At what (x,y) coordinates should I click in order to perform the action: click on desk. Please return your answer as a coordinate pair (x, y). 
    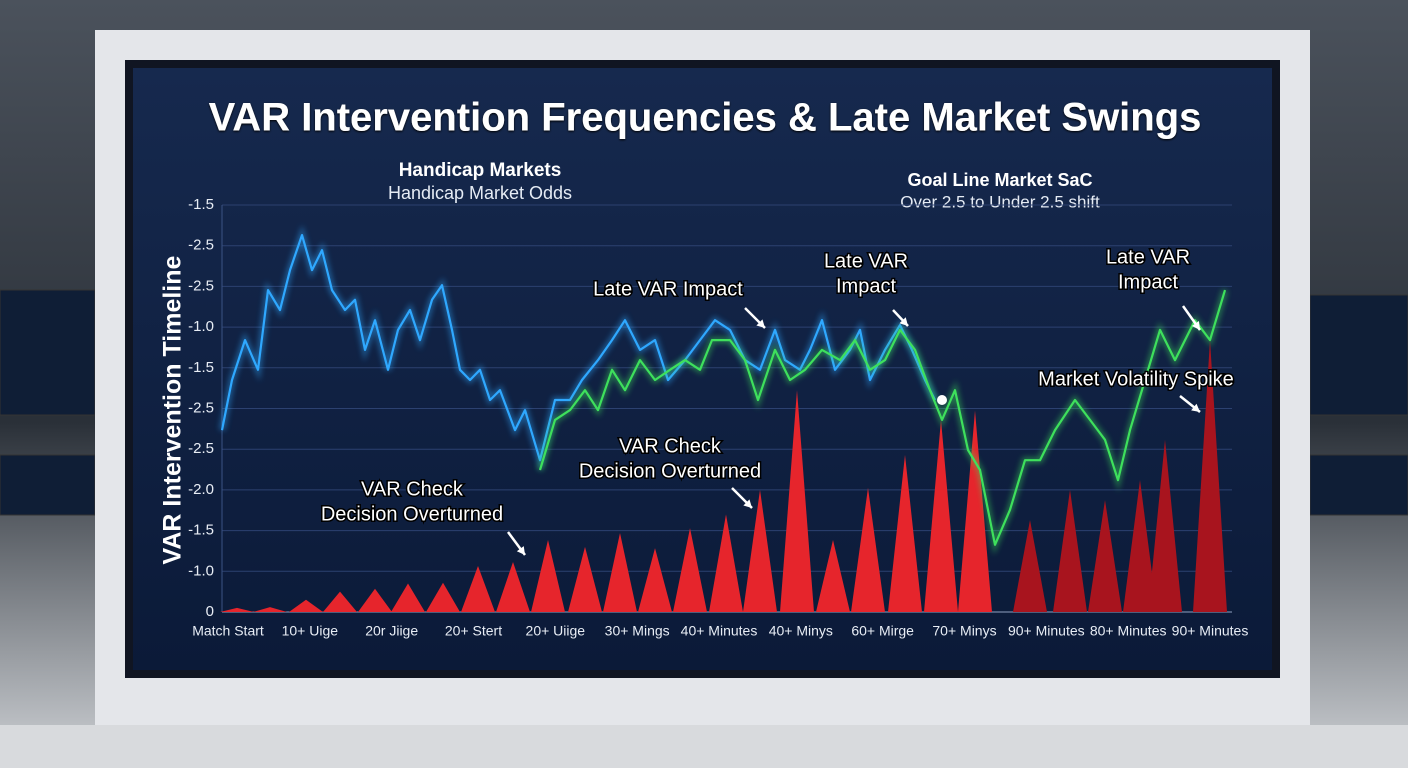
    Looking at the image, I should click on (704, 746).